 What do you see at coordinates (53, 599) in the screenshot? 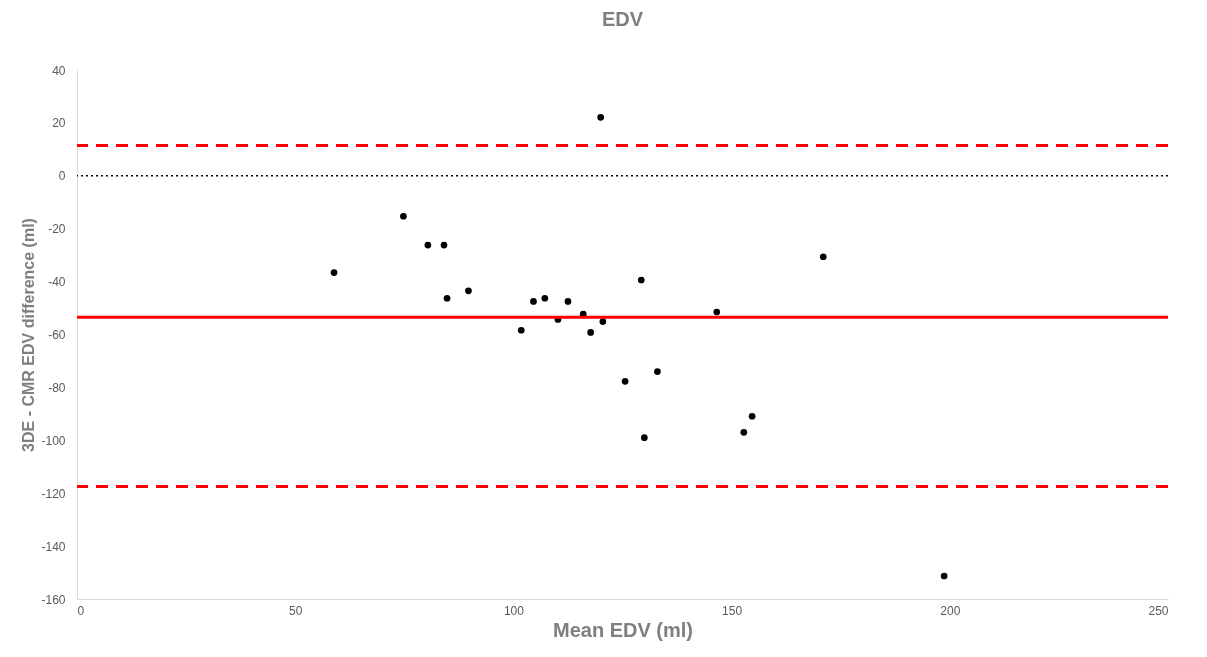
I see `y-tick-label: -160` at bounding box center [53, 599].